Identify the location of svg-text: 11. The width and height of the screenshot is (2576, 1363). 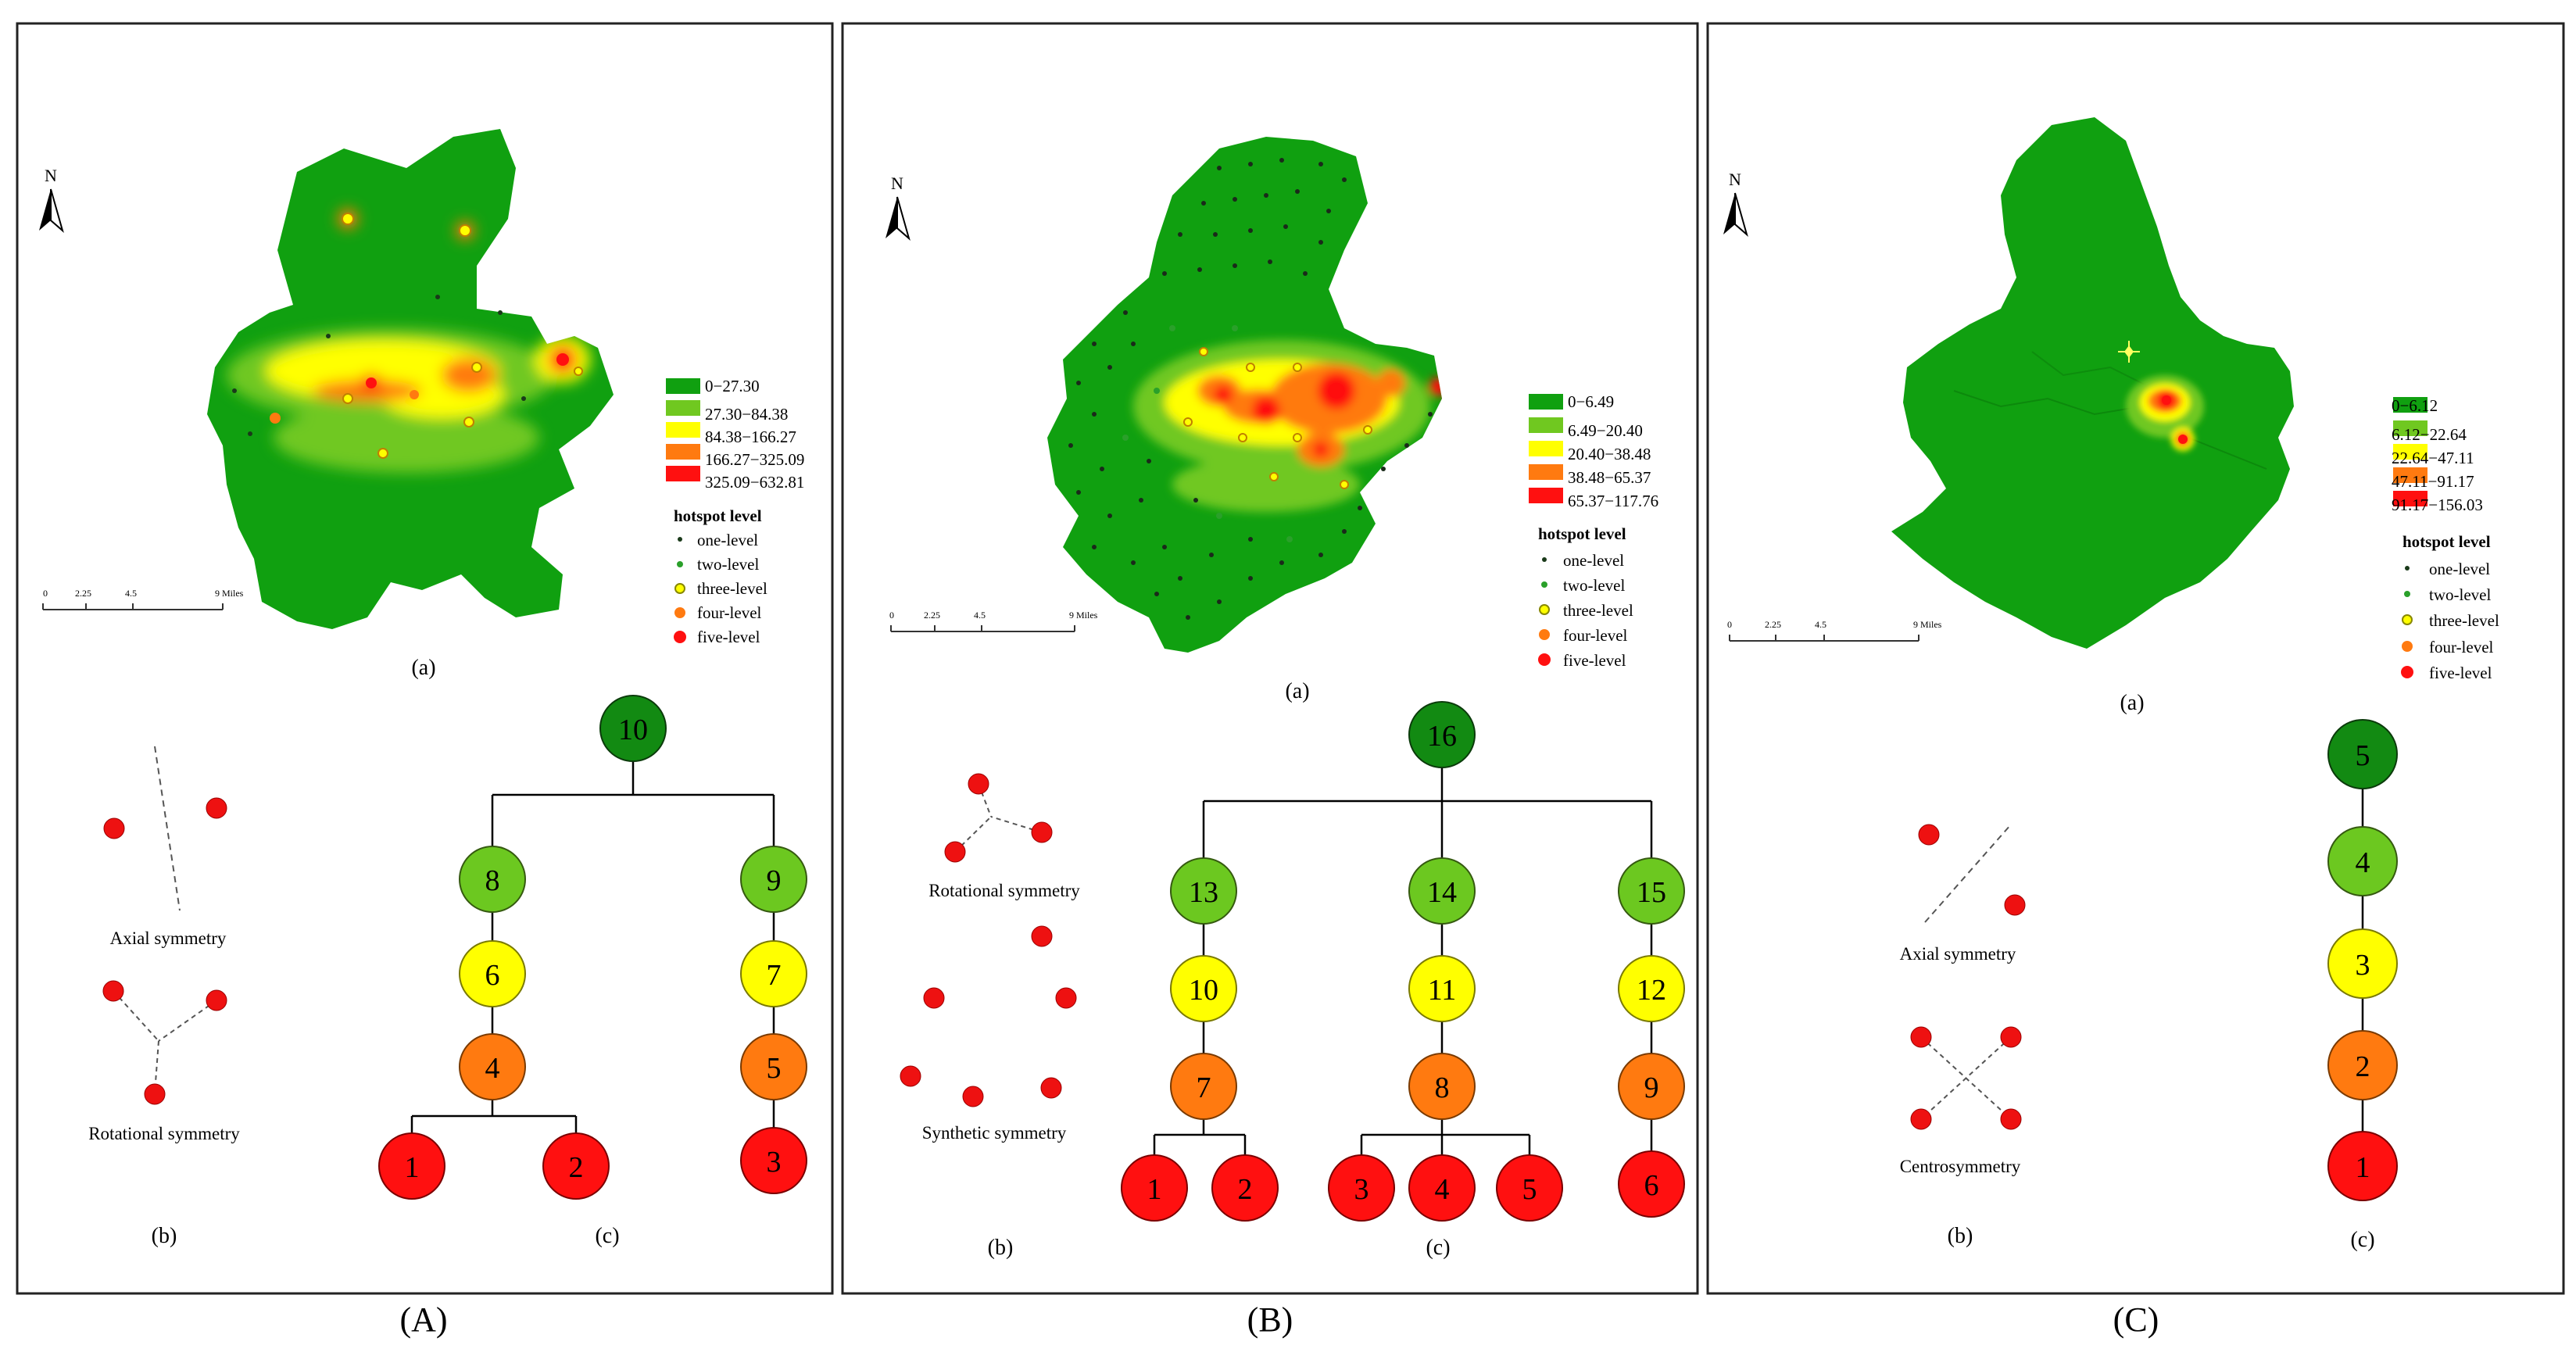
(1442, 991).